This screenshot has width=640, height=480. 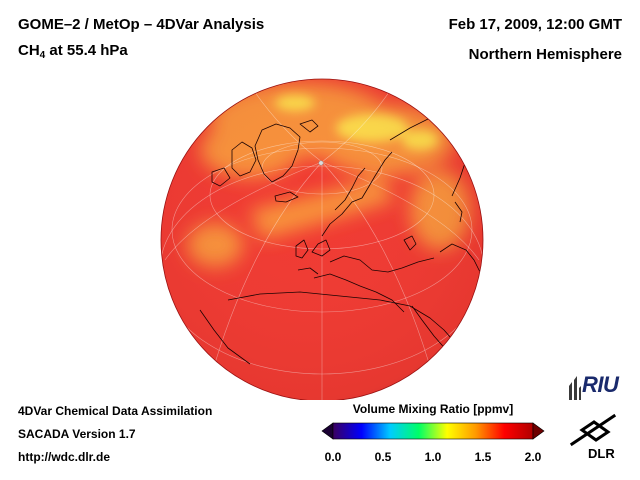 I want to click on map-title: GOME–2 / MetOp – 4DVar Analysis, so click(x=141, y=24).